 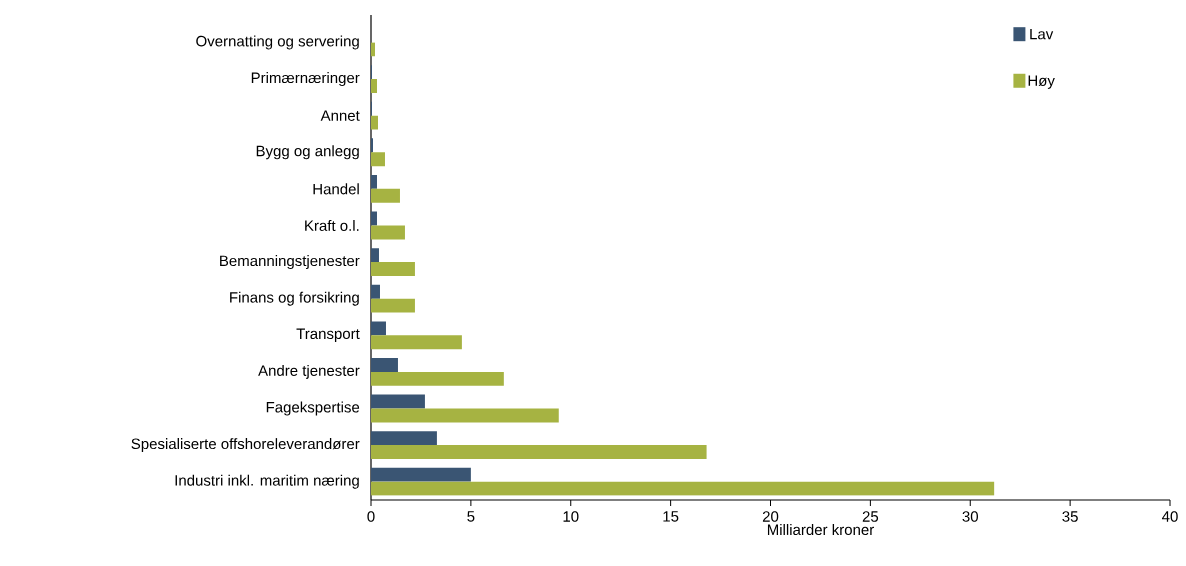 What do you see at coordinates (277, 42) in the screenshot?
I see `y-tick-label: Overnatting og servering` at bounding box center [277, 42].